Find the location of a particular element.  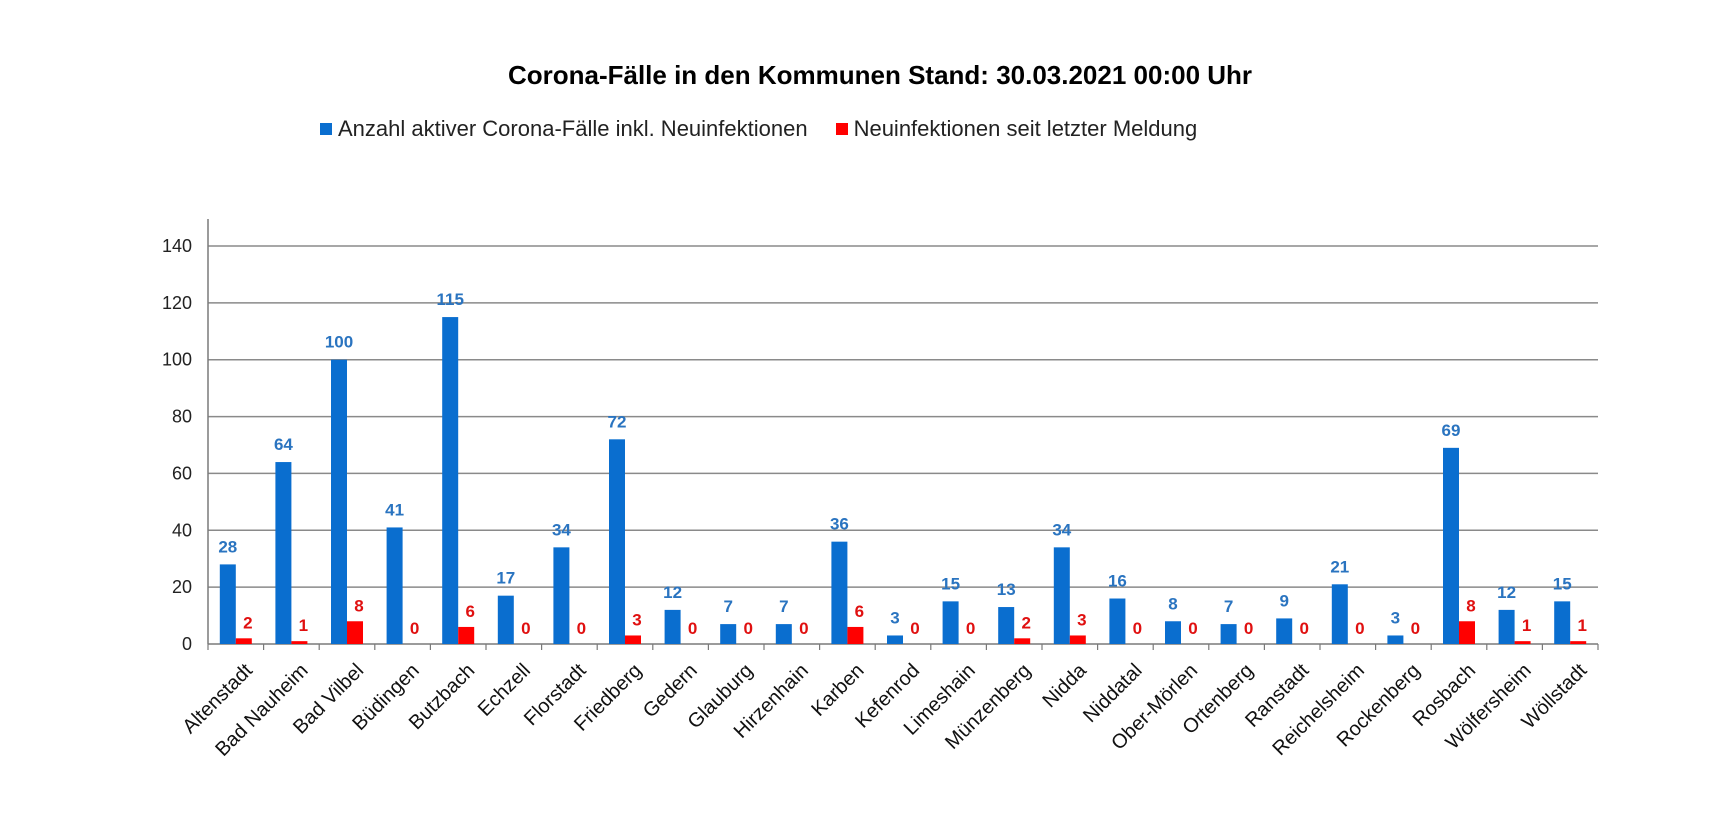

legend-swatch-new is located at coordinates (841, 129).